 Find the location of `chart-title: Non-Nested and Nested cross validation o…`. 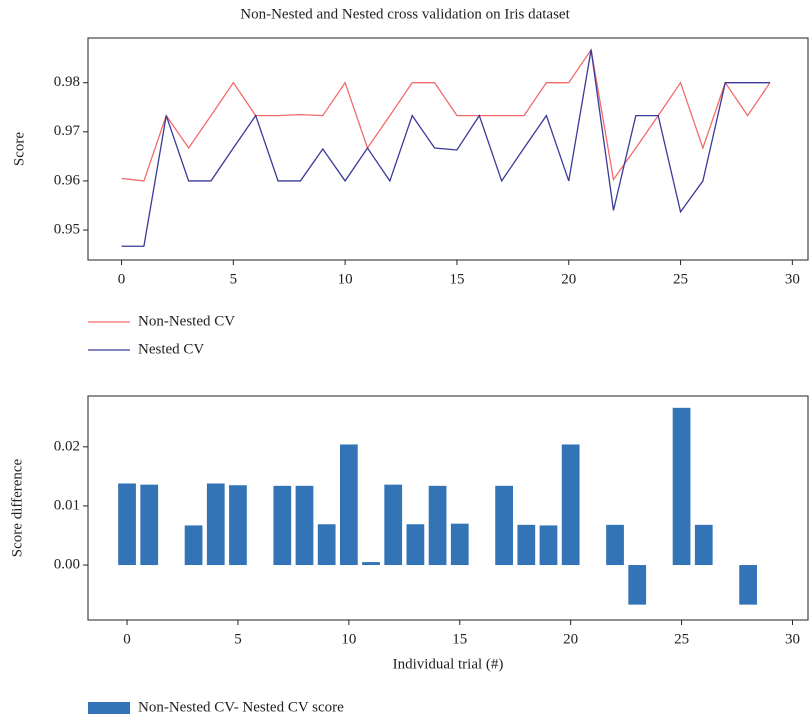

chart-title: Non-Nested and Nested cross validation o… is located at coordinates (405, 14).